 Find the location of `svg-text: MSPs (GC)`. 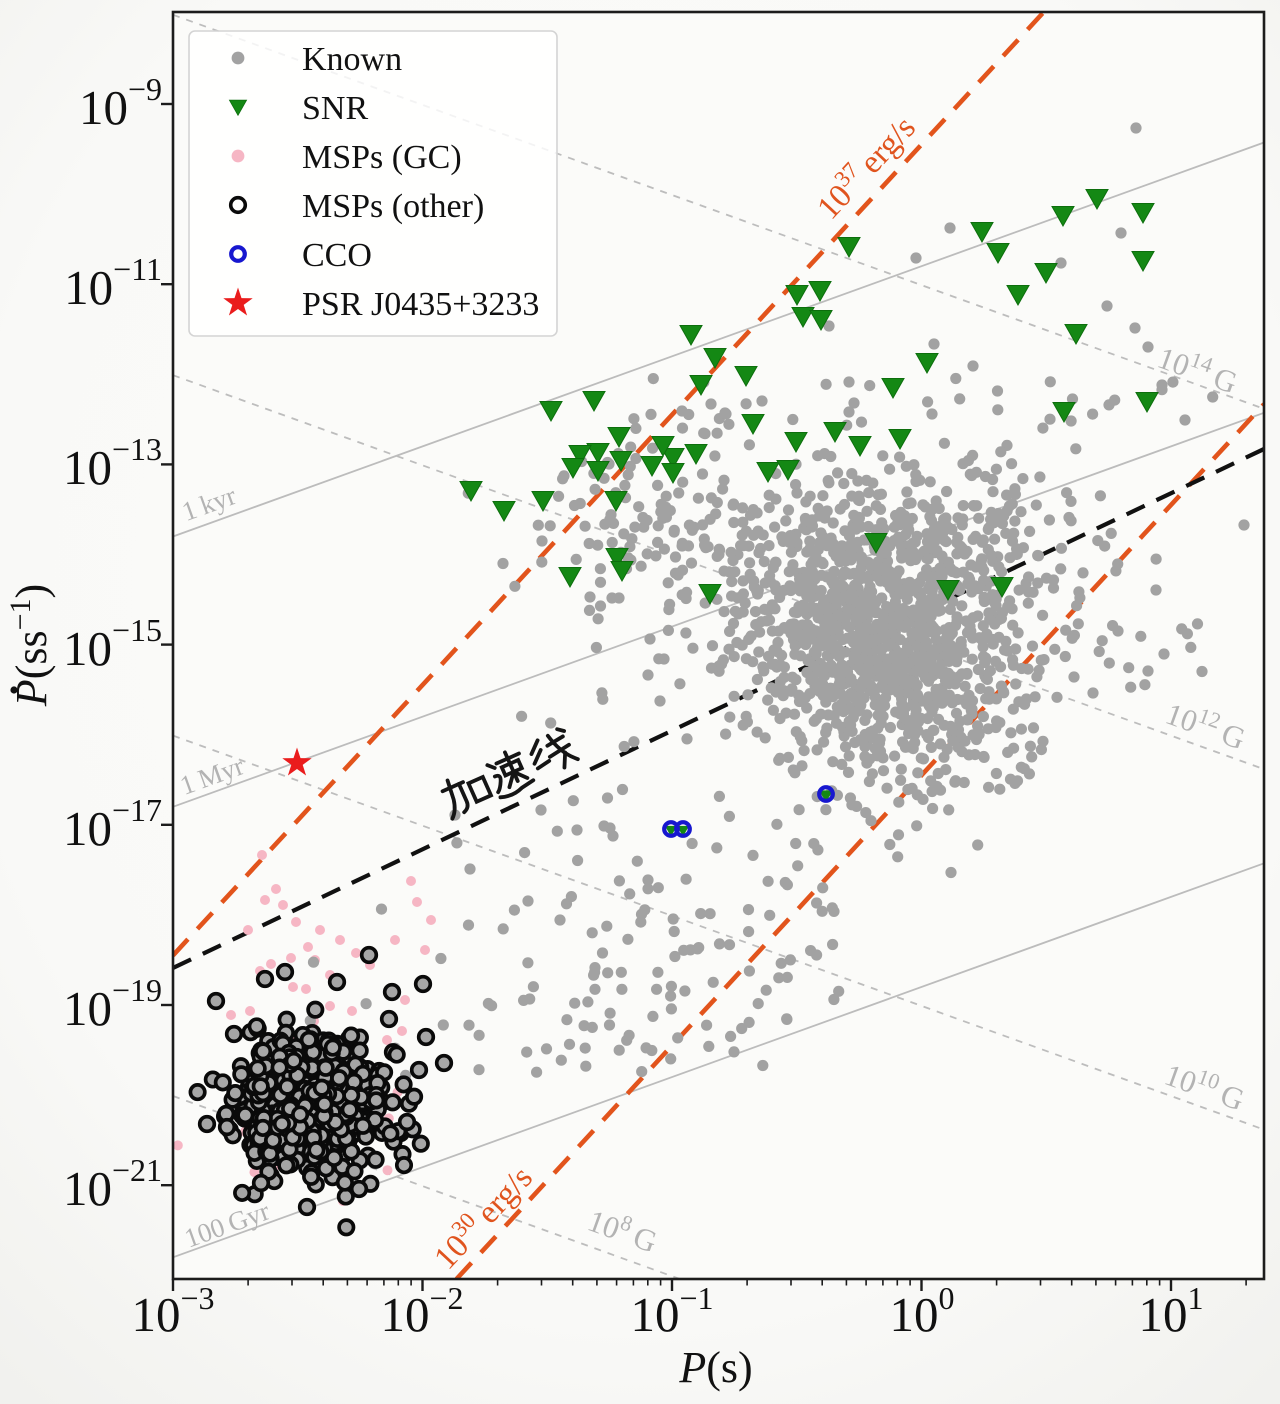

svg-text: MSPs (GC) is located at coordinates (382, 157).